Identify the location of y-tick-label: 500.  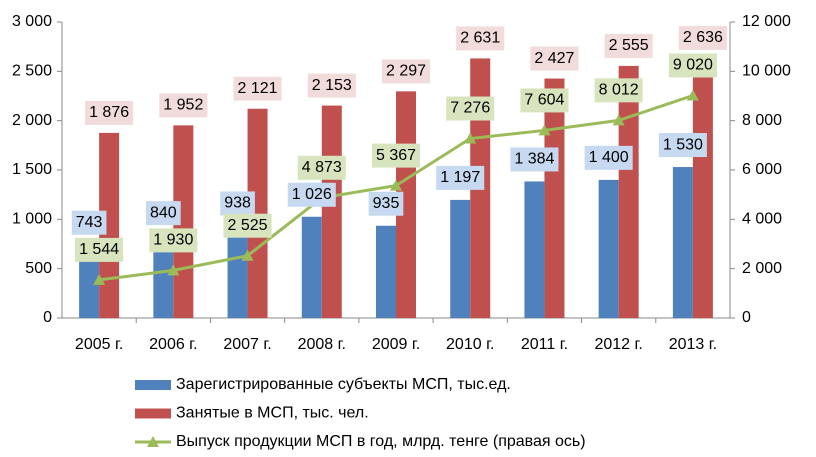
(38, 268).